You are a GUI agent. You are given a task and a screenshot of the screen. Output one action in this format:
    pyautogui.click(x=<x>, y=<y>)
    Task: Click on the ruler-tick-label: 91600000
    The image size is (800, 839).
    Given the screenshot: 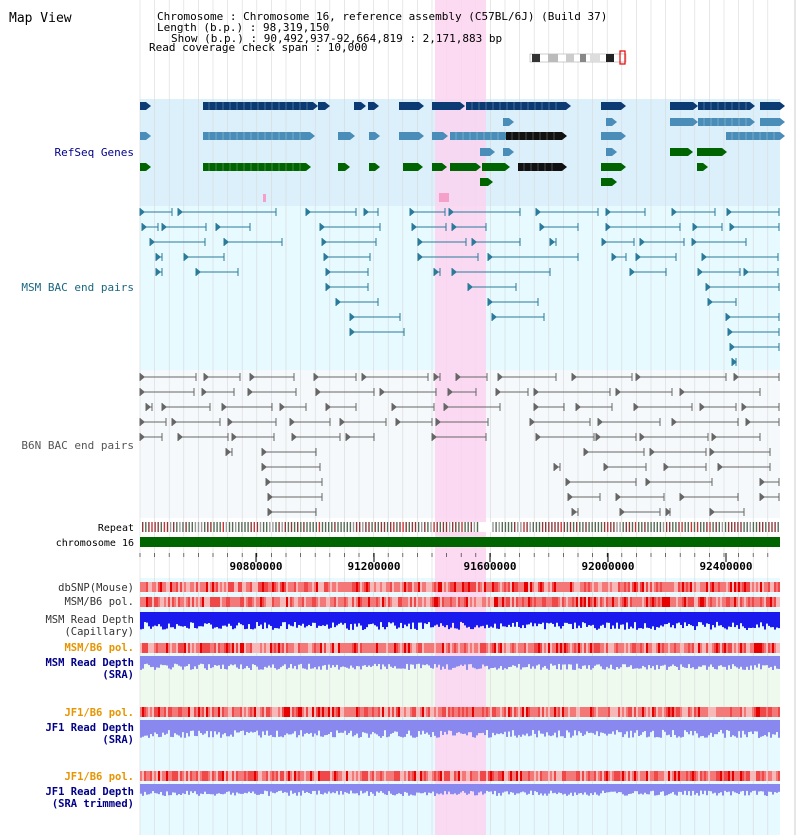 What is the action you would take?
    pyautogui.click(x=490, y=566)
    